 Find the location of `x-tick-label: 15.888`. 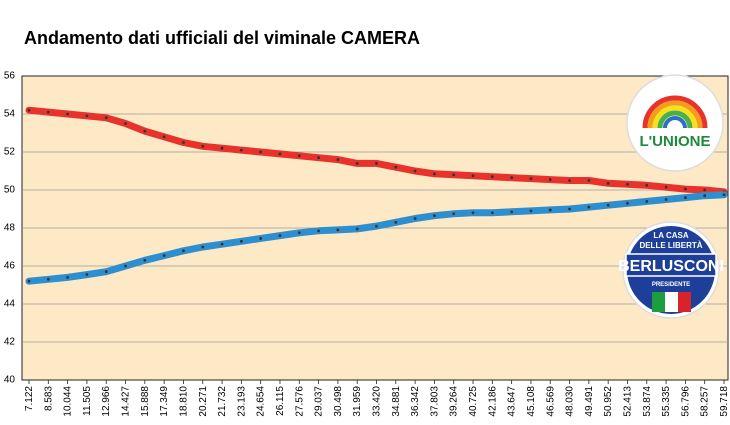

x-tick-label: 15.888 is located at coordinates (145, 401).